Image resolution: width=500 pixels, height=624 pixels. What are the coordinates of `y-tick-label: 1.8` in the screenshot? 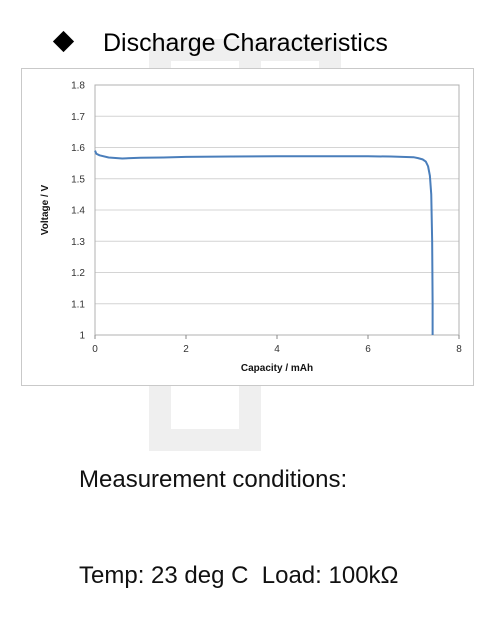 It's located at (78, 86).